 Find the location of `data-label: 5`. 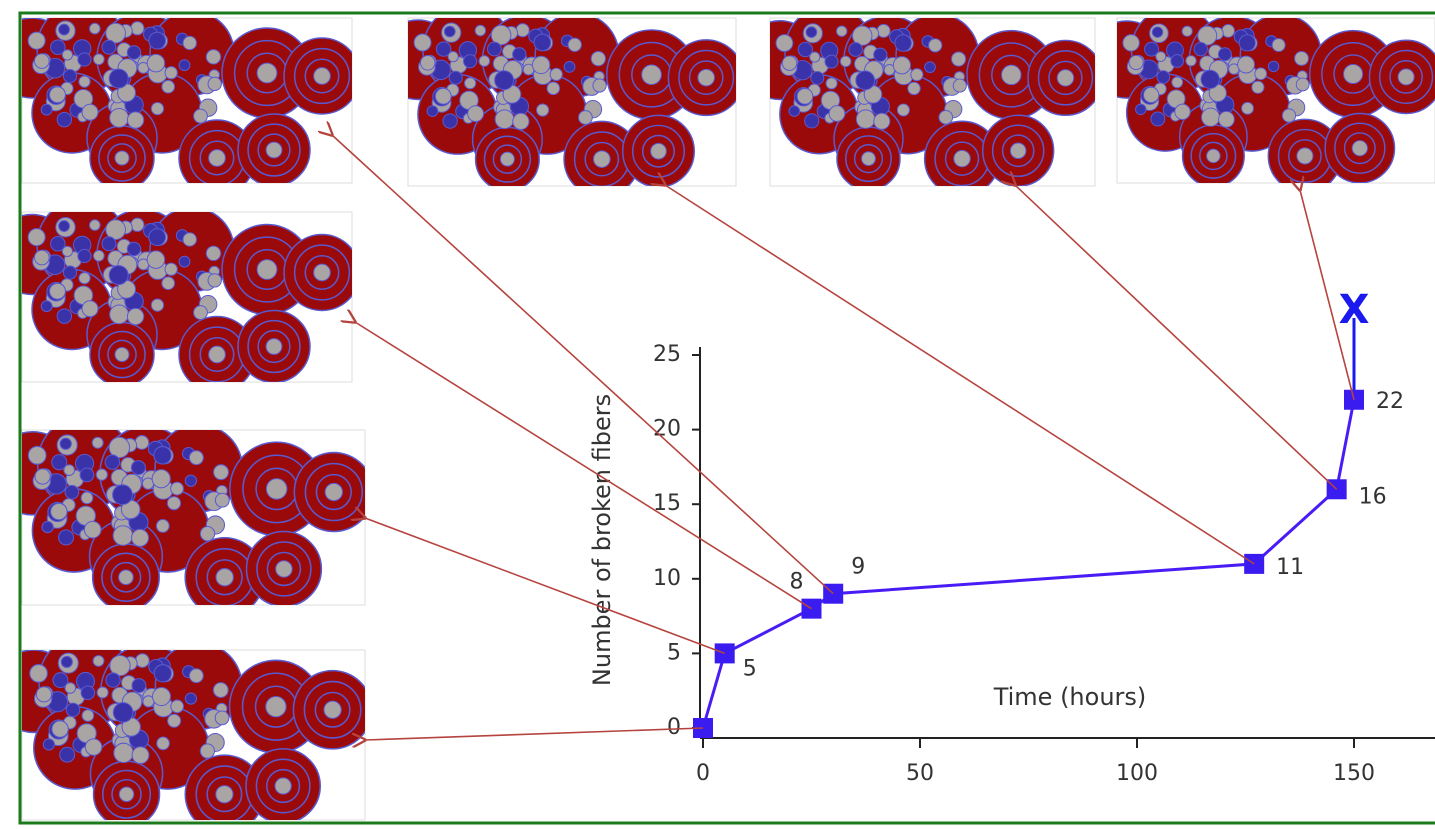

data-label: 5 is located at coordinates (750, 668).